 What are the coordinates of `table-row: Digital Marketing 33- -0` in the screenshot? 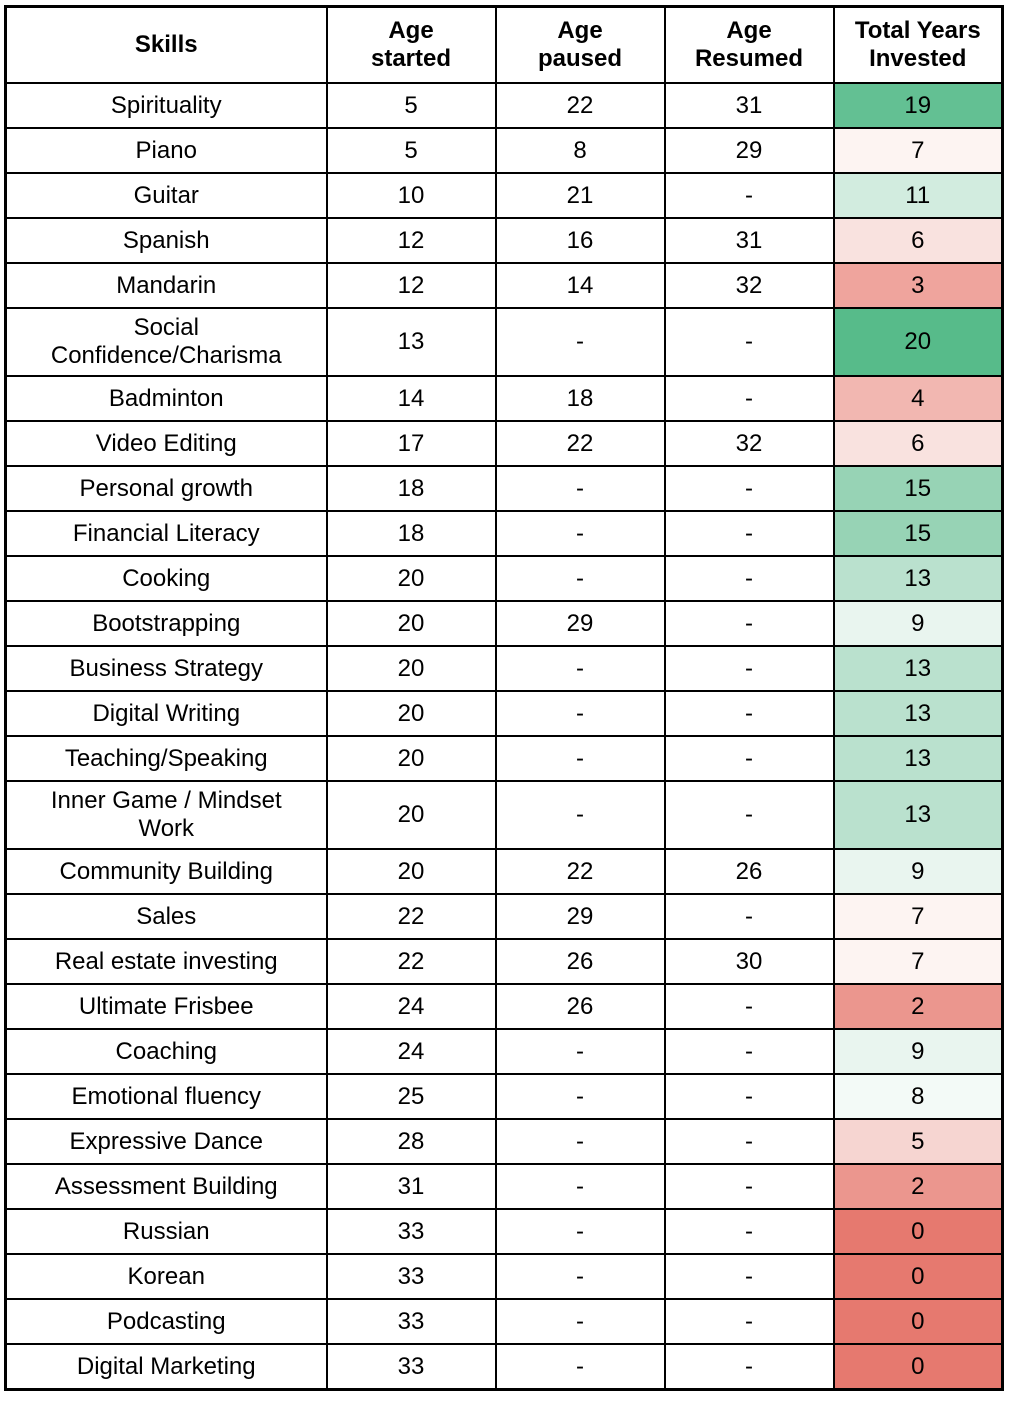 It's located at (504, 1367).